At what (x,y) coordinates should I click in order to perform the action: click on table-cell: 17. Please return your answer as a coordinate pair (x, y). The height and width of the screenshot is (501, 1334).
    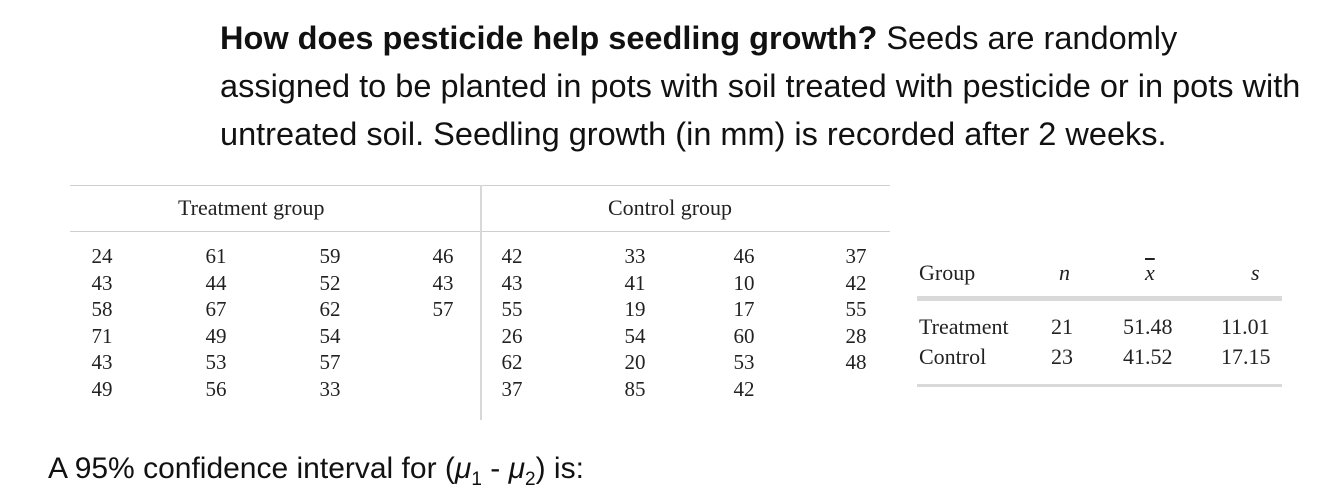
    Looking at the image, I should click on (744, 309).